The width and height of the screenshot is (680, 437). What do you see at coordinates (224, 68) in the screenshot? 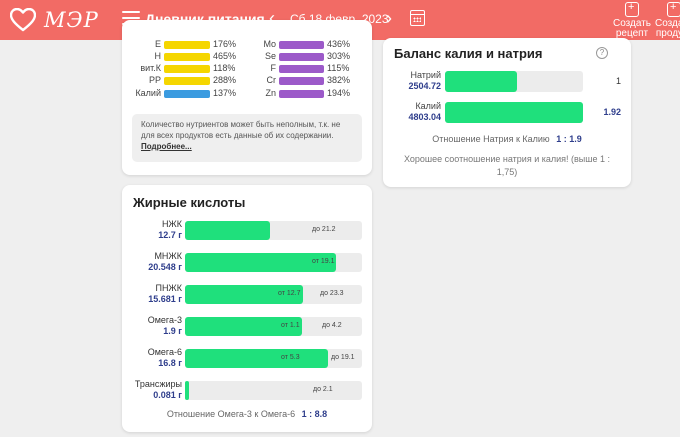
I see `micro-percent: 118%` at bounding box center [224, 68].